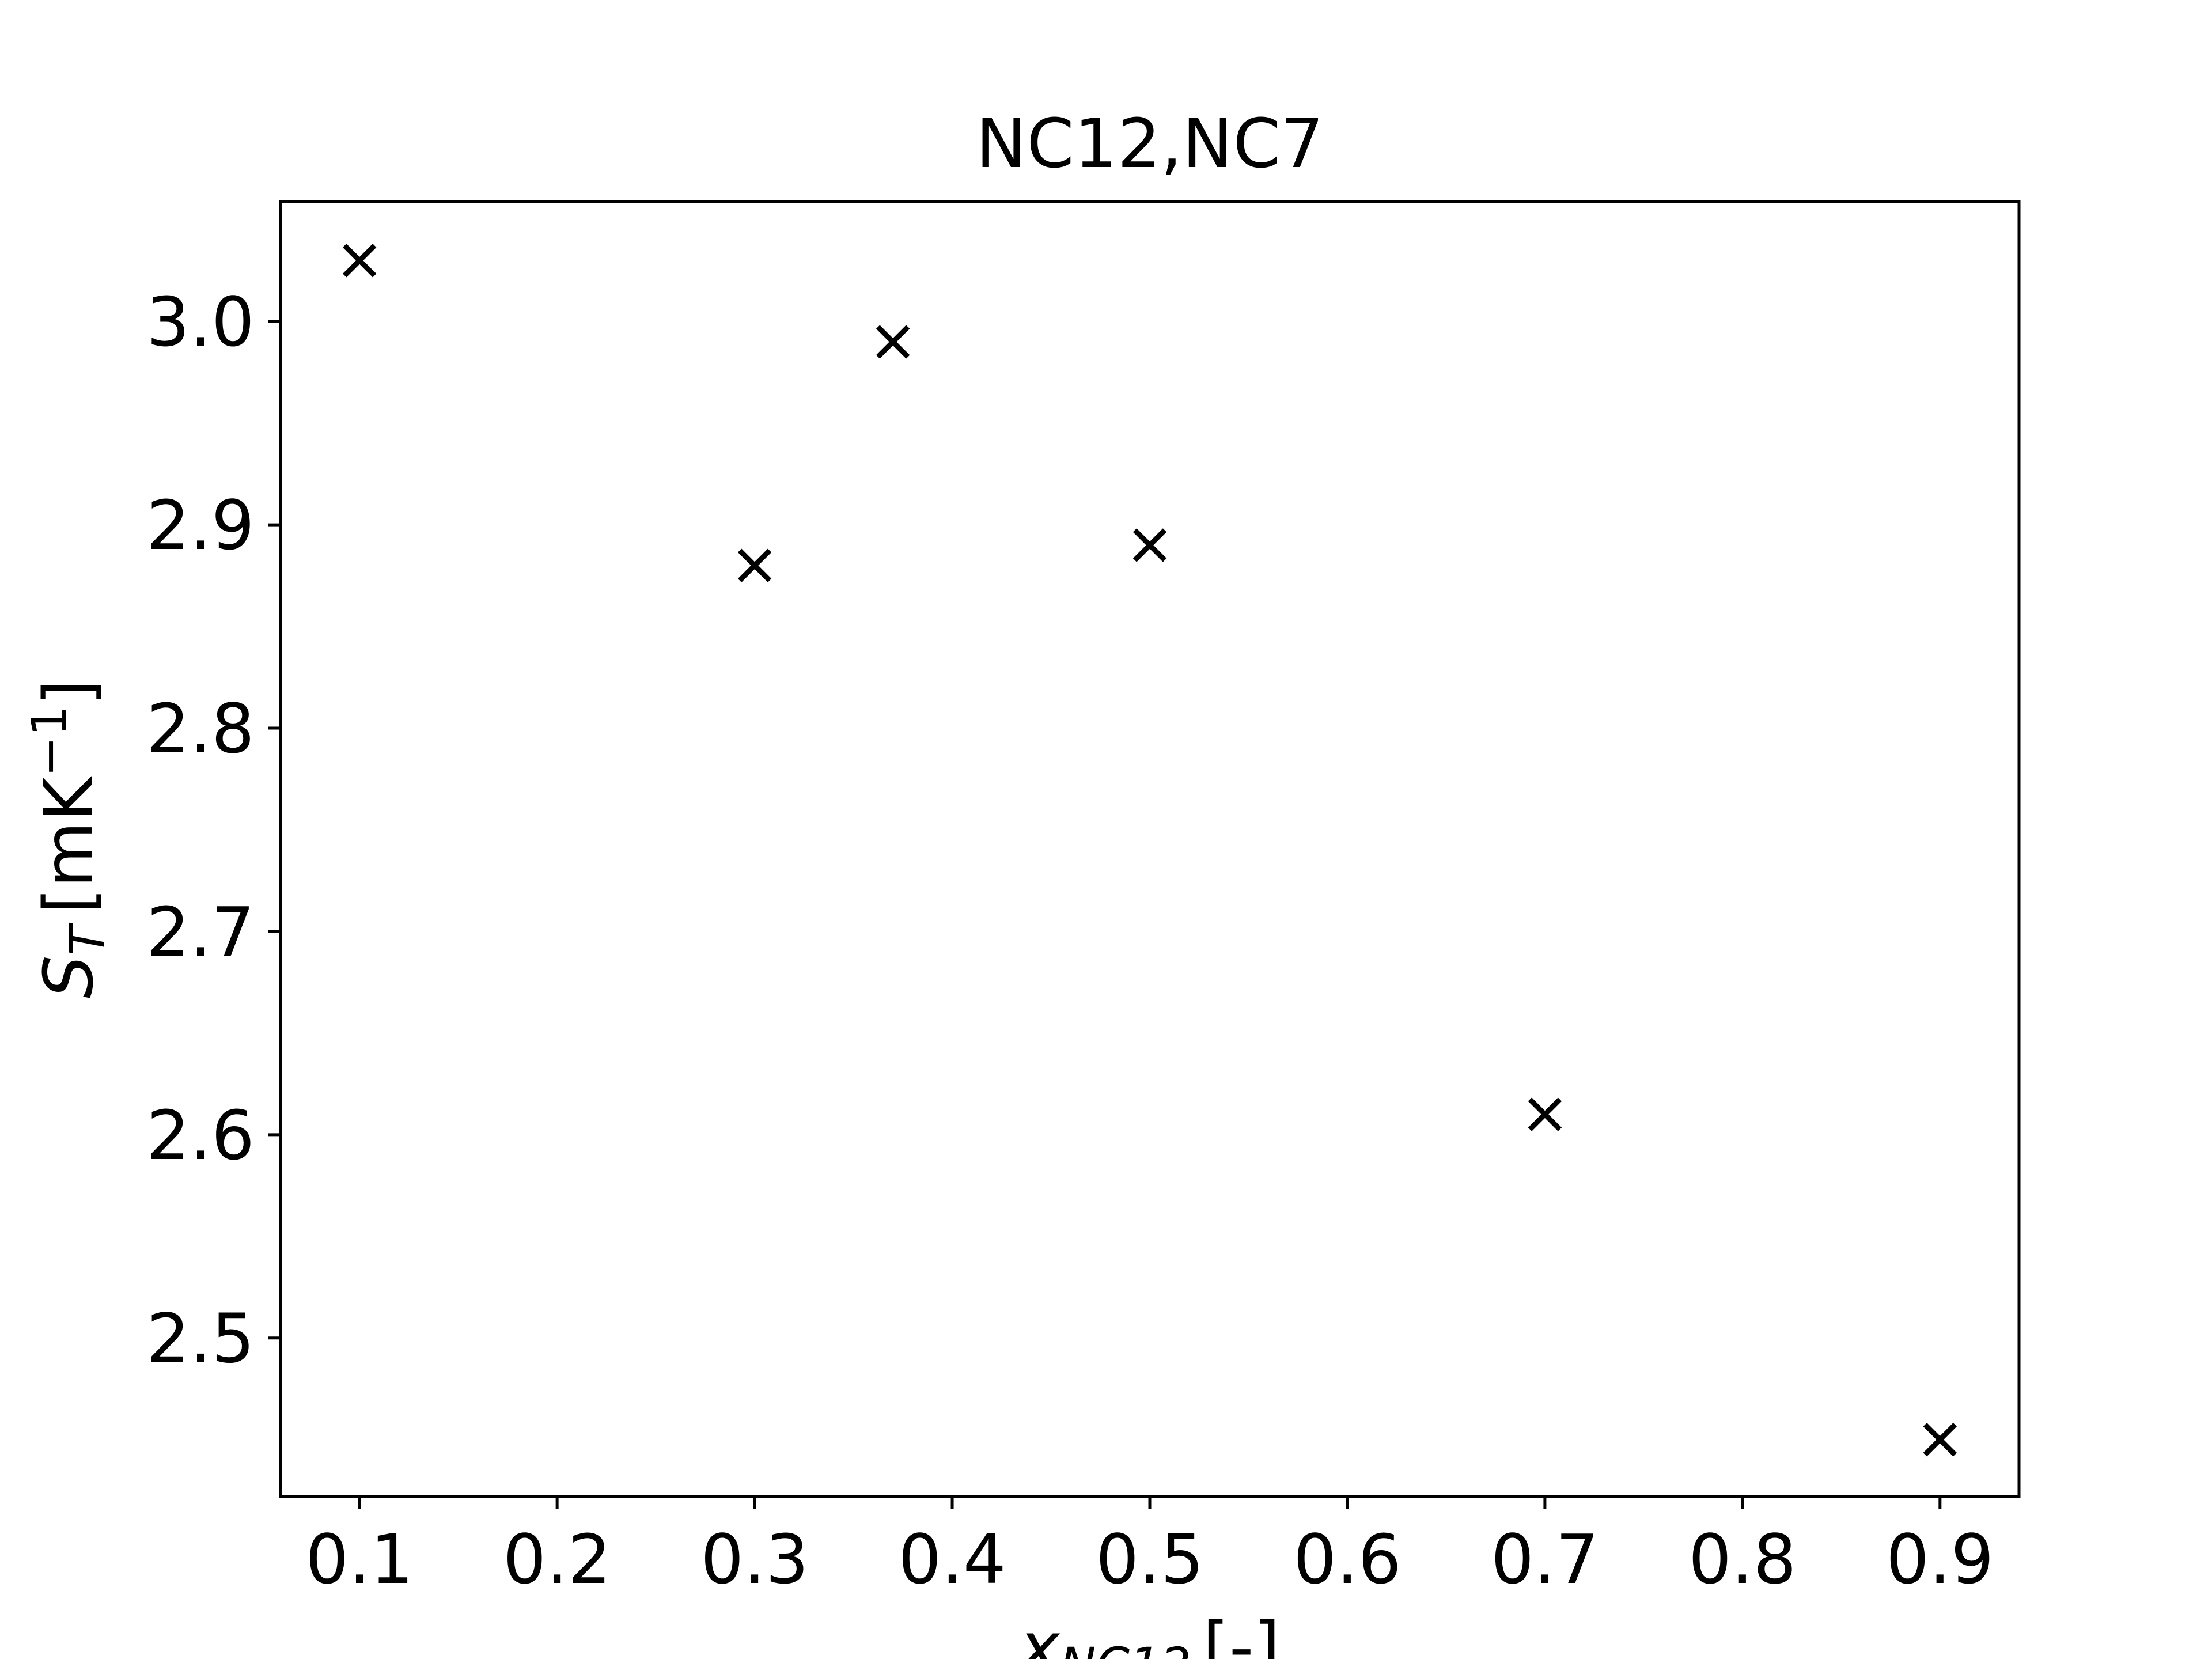 Image resolution: width=2212 pixels, height=1659 pixels. Describe the element at coordinates (1038, 1633) in the screenshot. I see `x-label-symbol: x` at that location.